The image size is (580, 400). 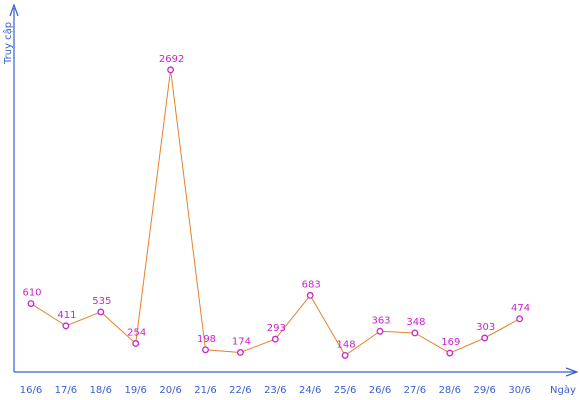 I want to click on x-tick-label: 30/6, so click(x=519, y=390).